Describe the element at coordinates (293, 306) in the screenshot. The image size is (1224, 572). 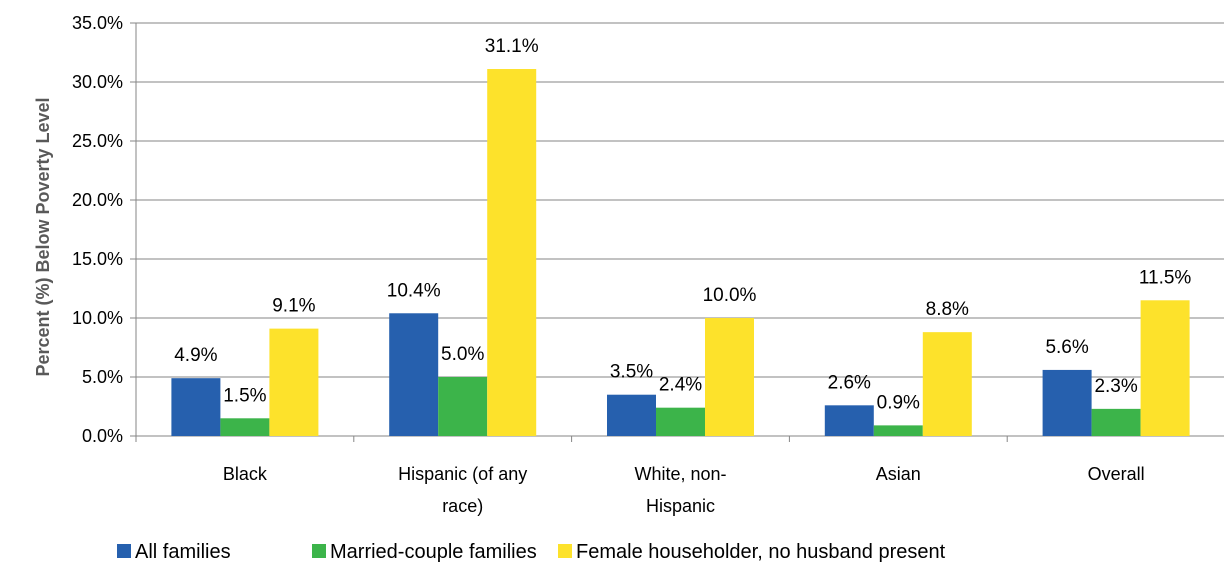
I see `data-label: 9.1%` at that location.